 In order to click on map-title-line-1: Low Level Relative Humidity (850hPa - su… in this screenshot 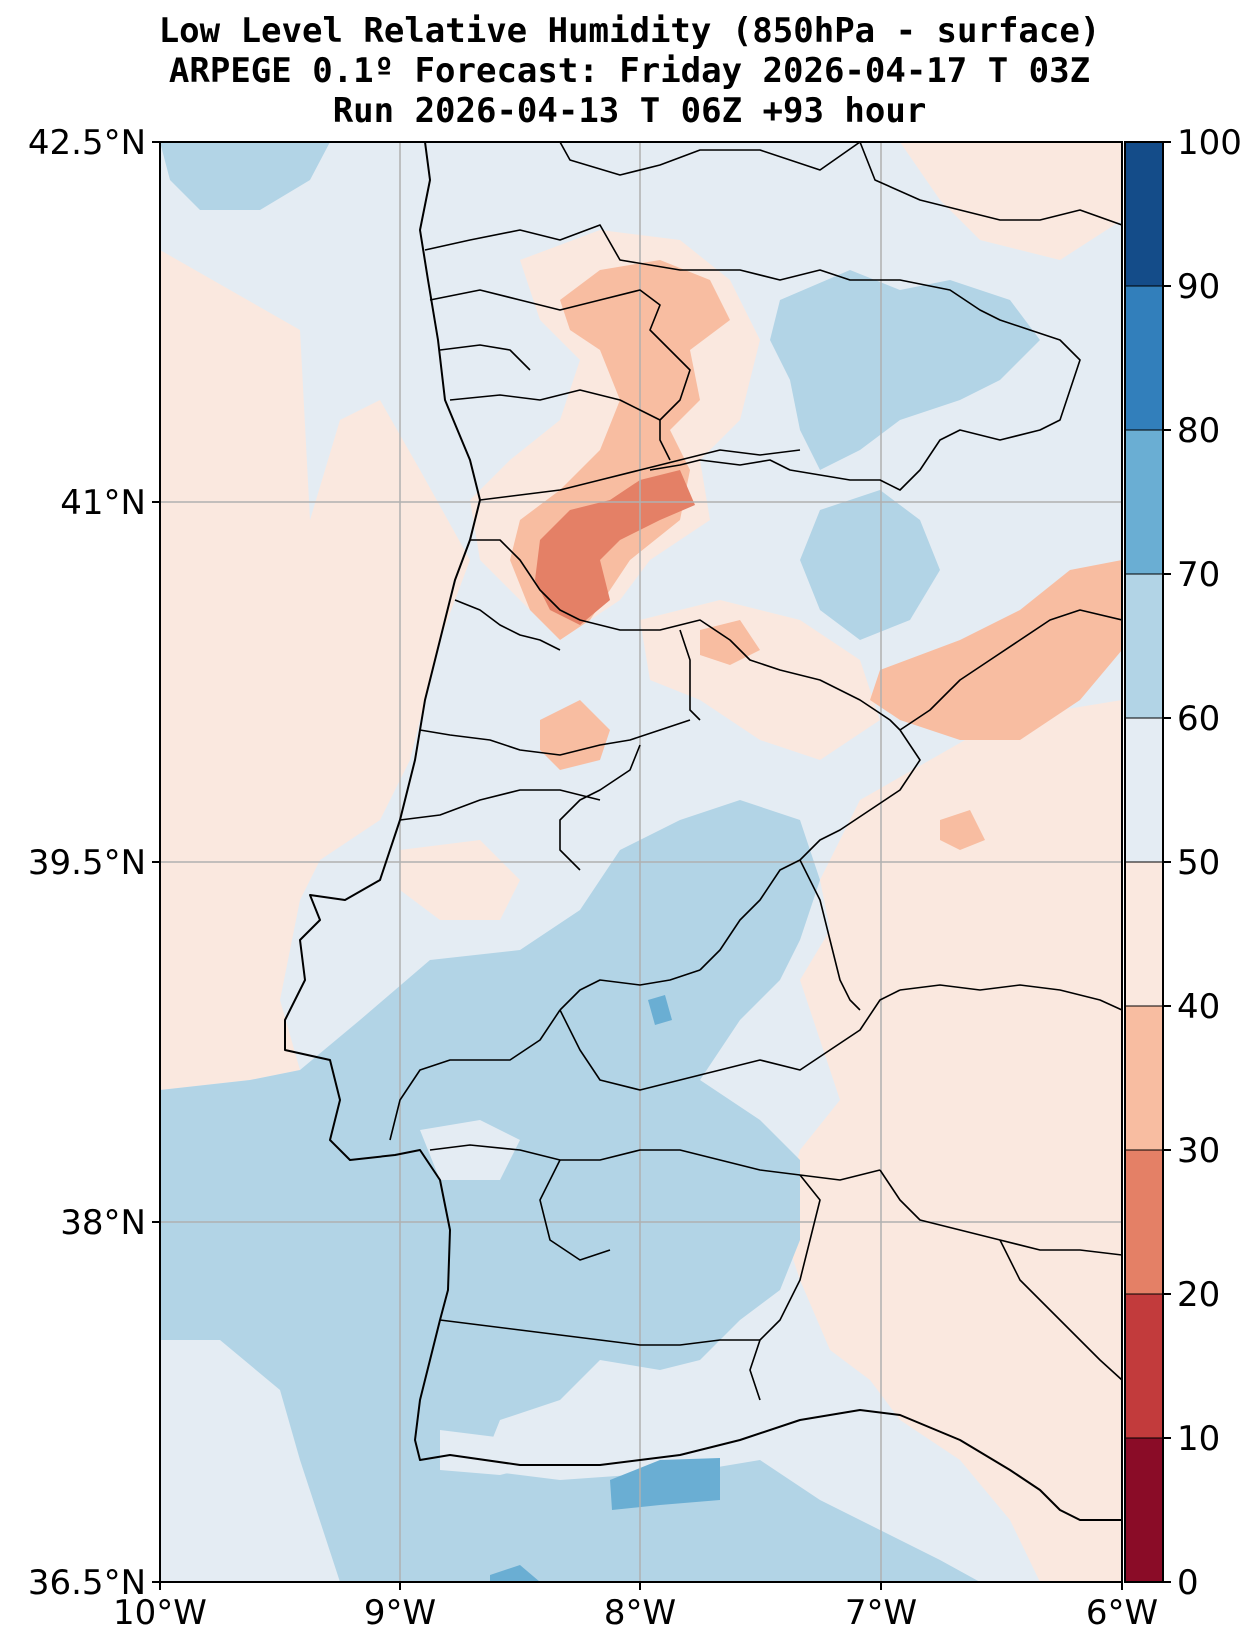, I will do `click(629, 31)`.